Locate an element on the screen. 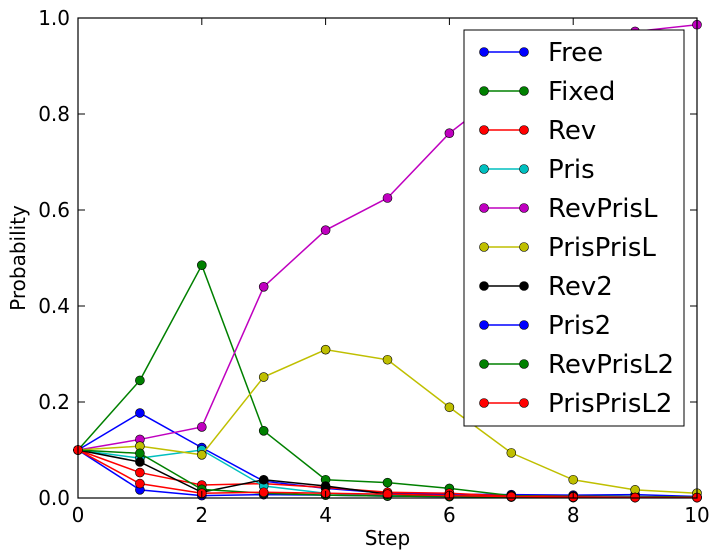 The width and height of the screenshot is (720, 560). legend-label: Pris2 is located at coordinates (579, 326).